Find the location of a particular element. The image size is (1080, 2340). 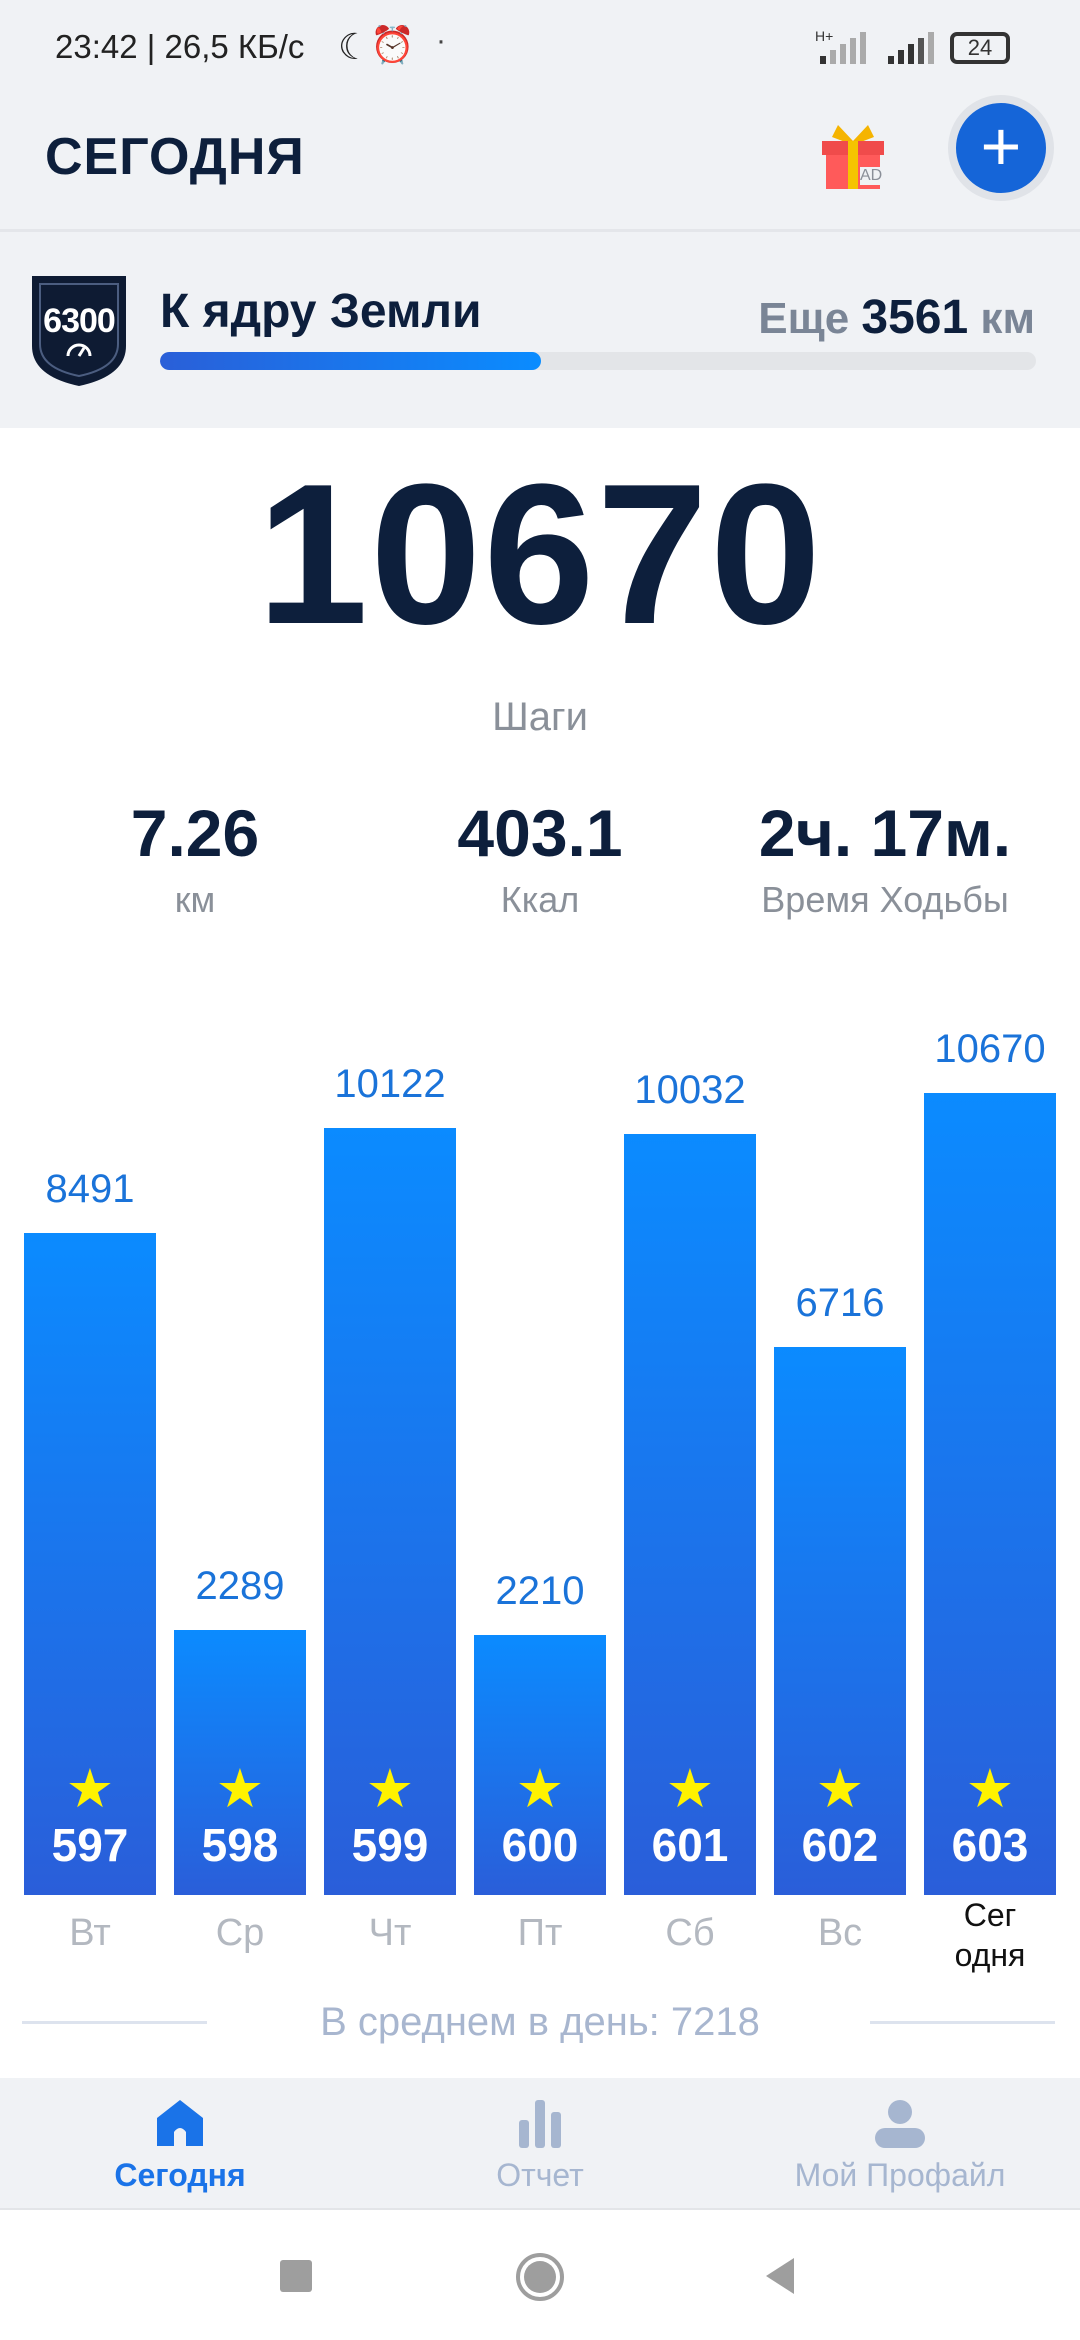

bar-day-number: 598 is located at coordinates (240, 1845).